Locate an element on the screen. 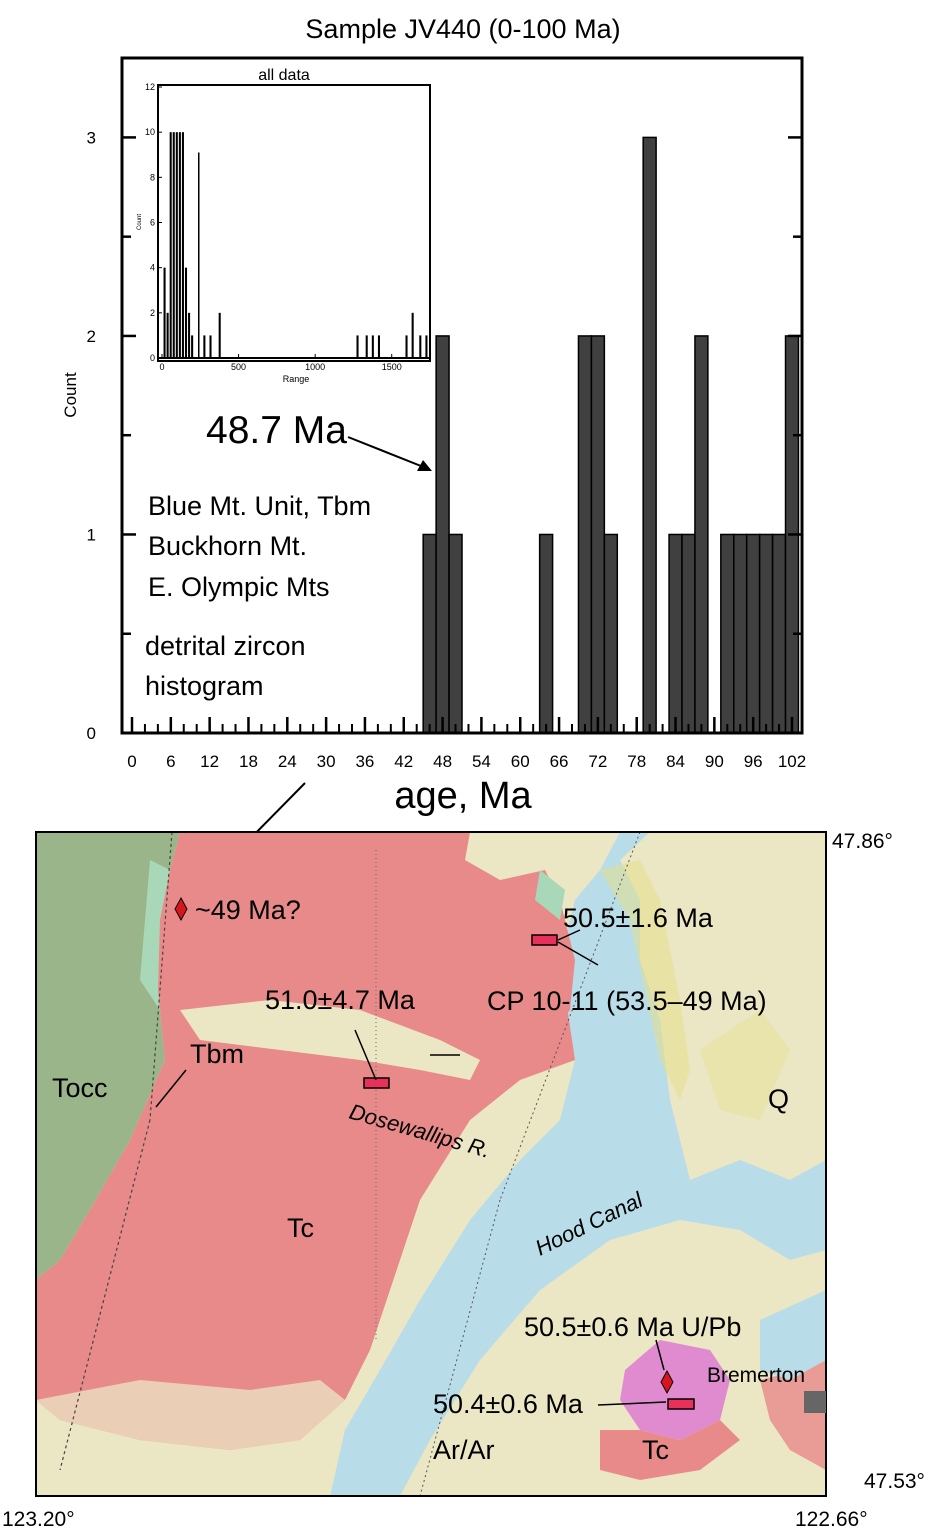  unit-label-3: E. Olympic Mts is located at coordinates (239, 587).